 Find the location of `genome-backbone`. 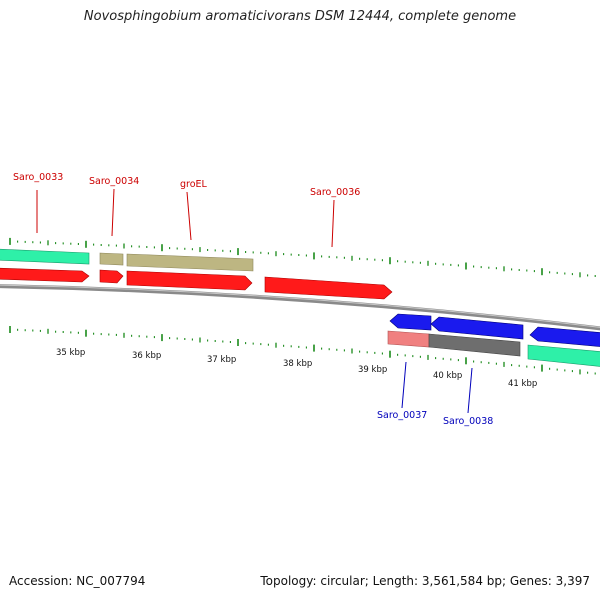

genome-backbone is located at coordinates (300, 307).